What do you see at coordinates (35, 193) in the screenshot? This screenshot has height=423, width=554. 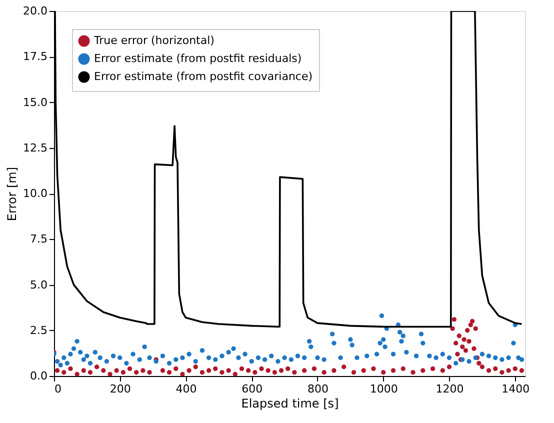 I see `y-tick-label: 10.0` at bounding box center [35, 193].